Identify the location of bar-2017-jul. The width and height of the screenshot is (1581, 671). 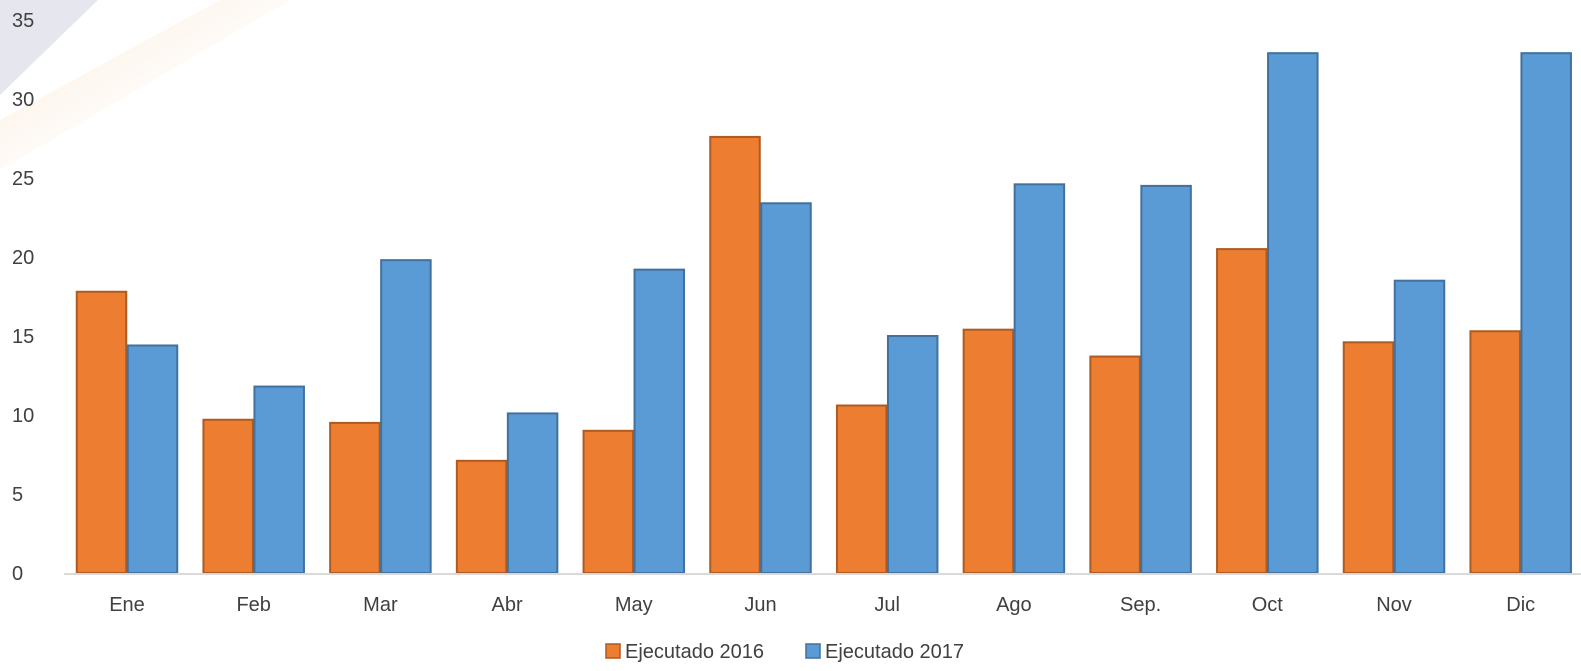
(912, 454).